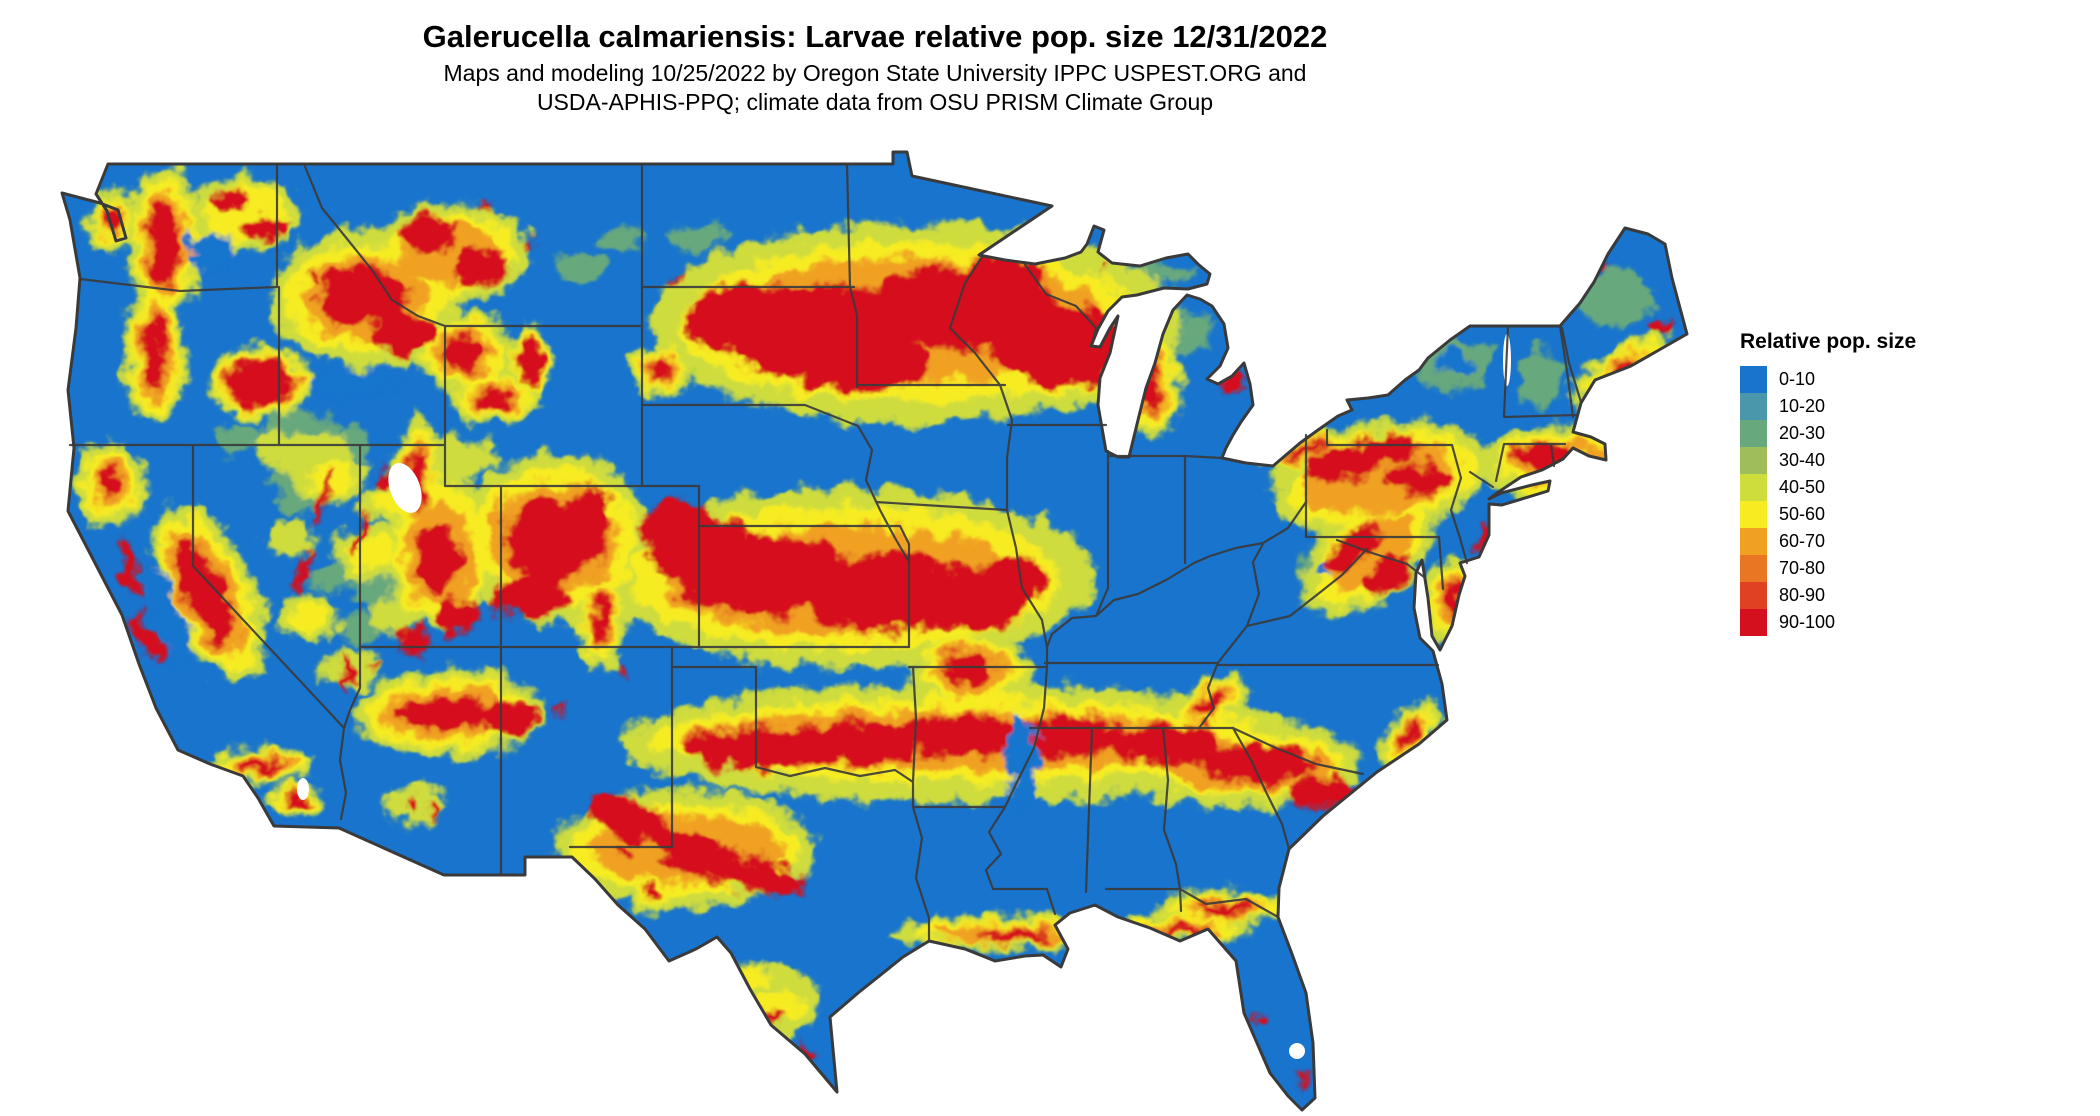 The width and height of the screenshot is (2100, 1116). I want to click on legend-item: 50-60, so click(1905, 514).